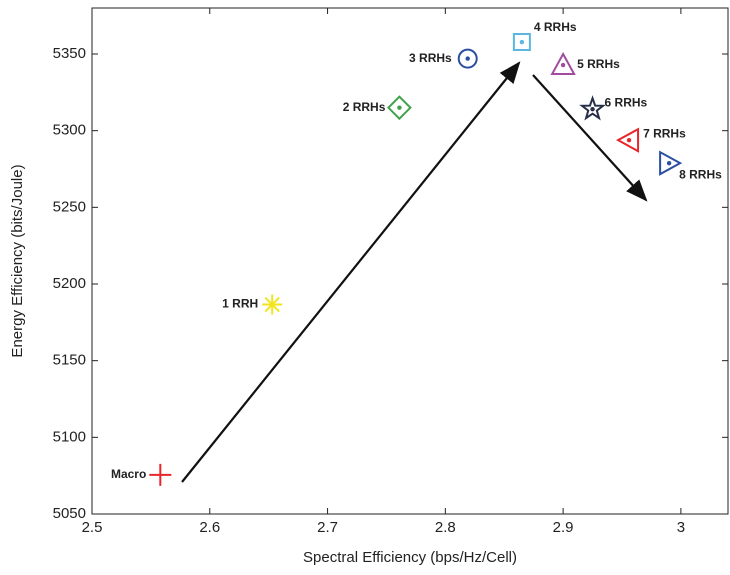 The width and height of the screenshot is (730, 575). I want to click on point-label: 7 RRHs, so click(664, 133).